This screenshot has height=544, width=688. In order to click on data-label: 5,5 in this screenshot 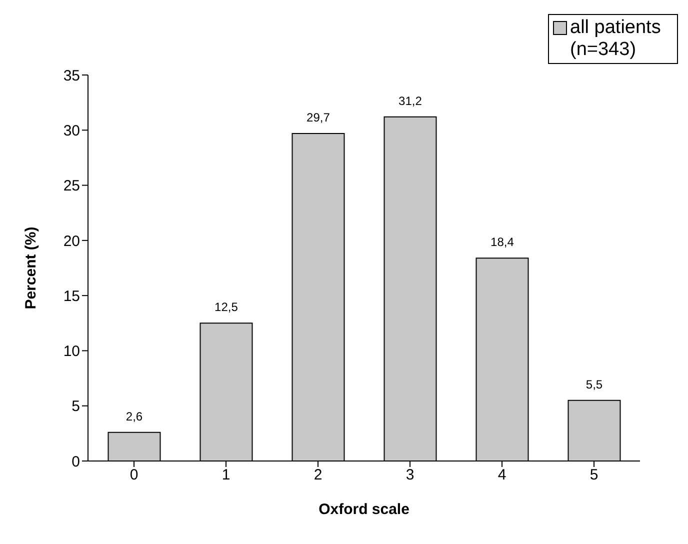, I will do `click(594, 384)`.